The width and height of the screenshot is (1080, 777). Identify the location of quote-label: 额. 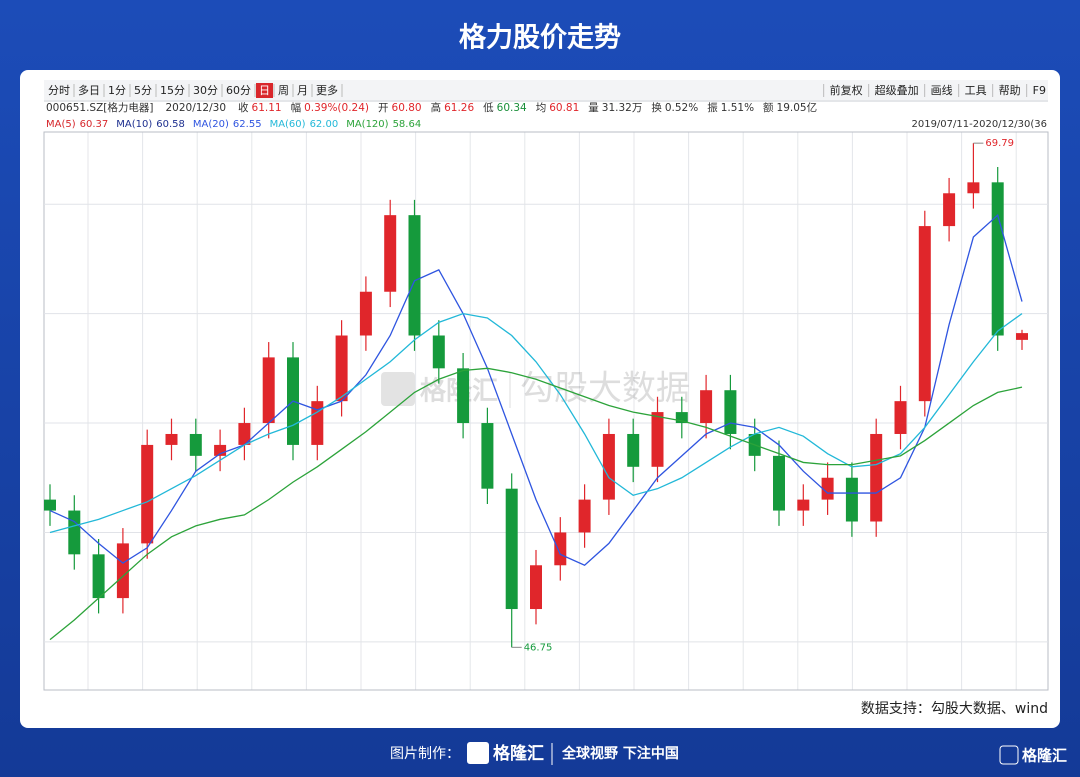
(768, 107).